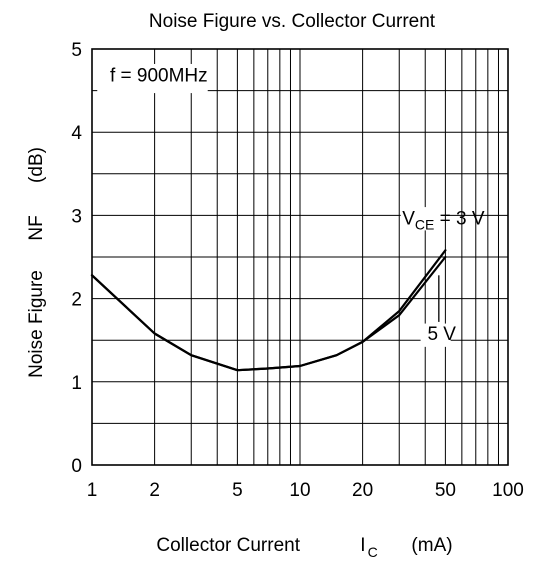 The height and width of the screenshot is (570, 545). I want to click on chart-title: Noise Figure vs. Collector Current, so click(292, 21).